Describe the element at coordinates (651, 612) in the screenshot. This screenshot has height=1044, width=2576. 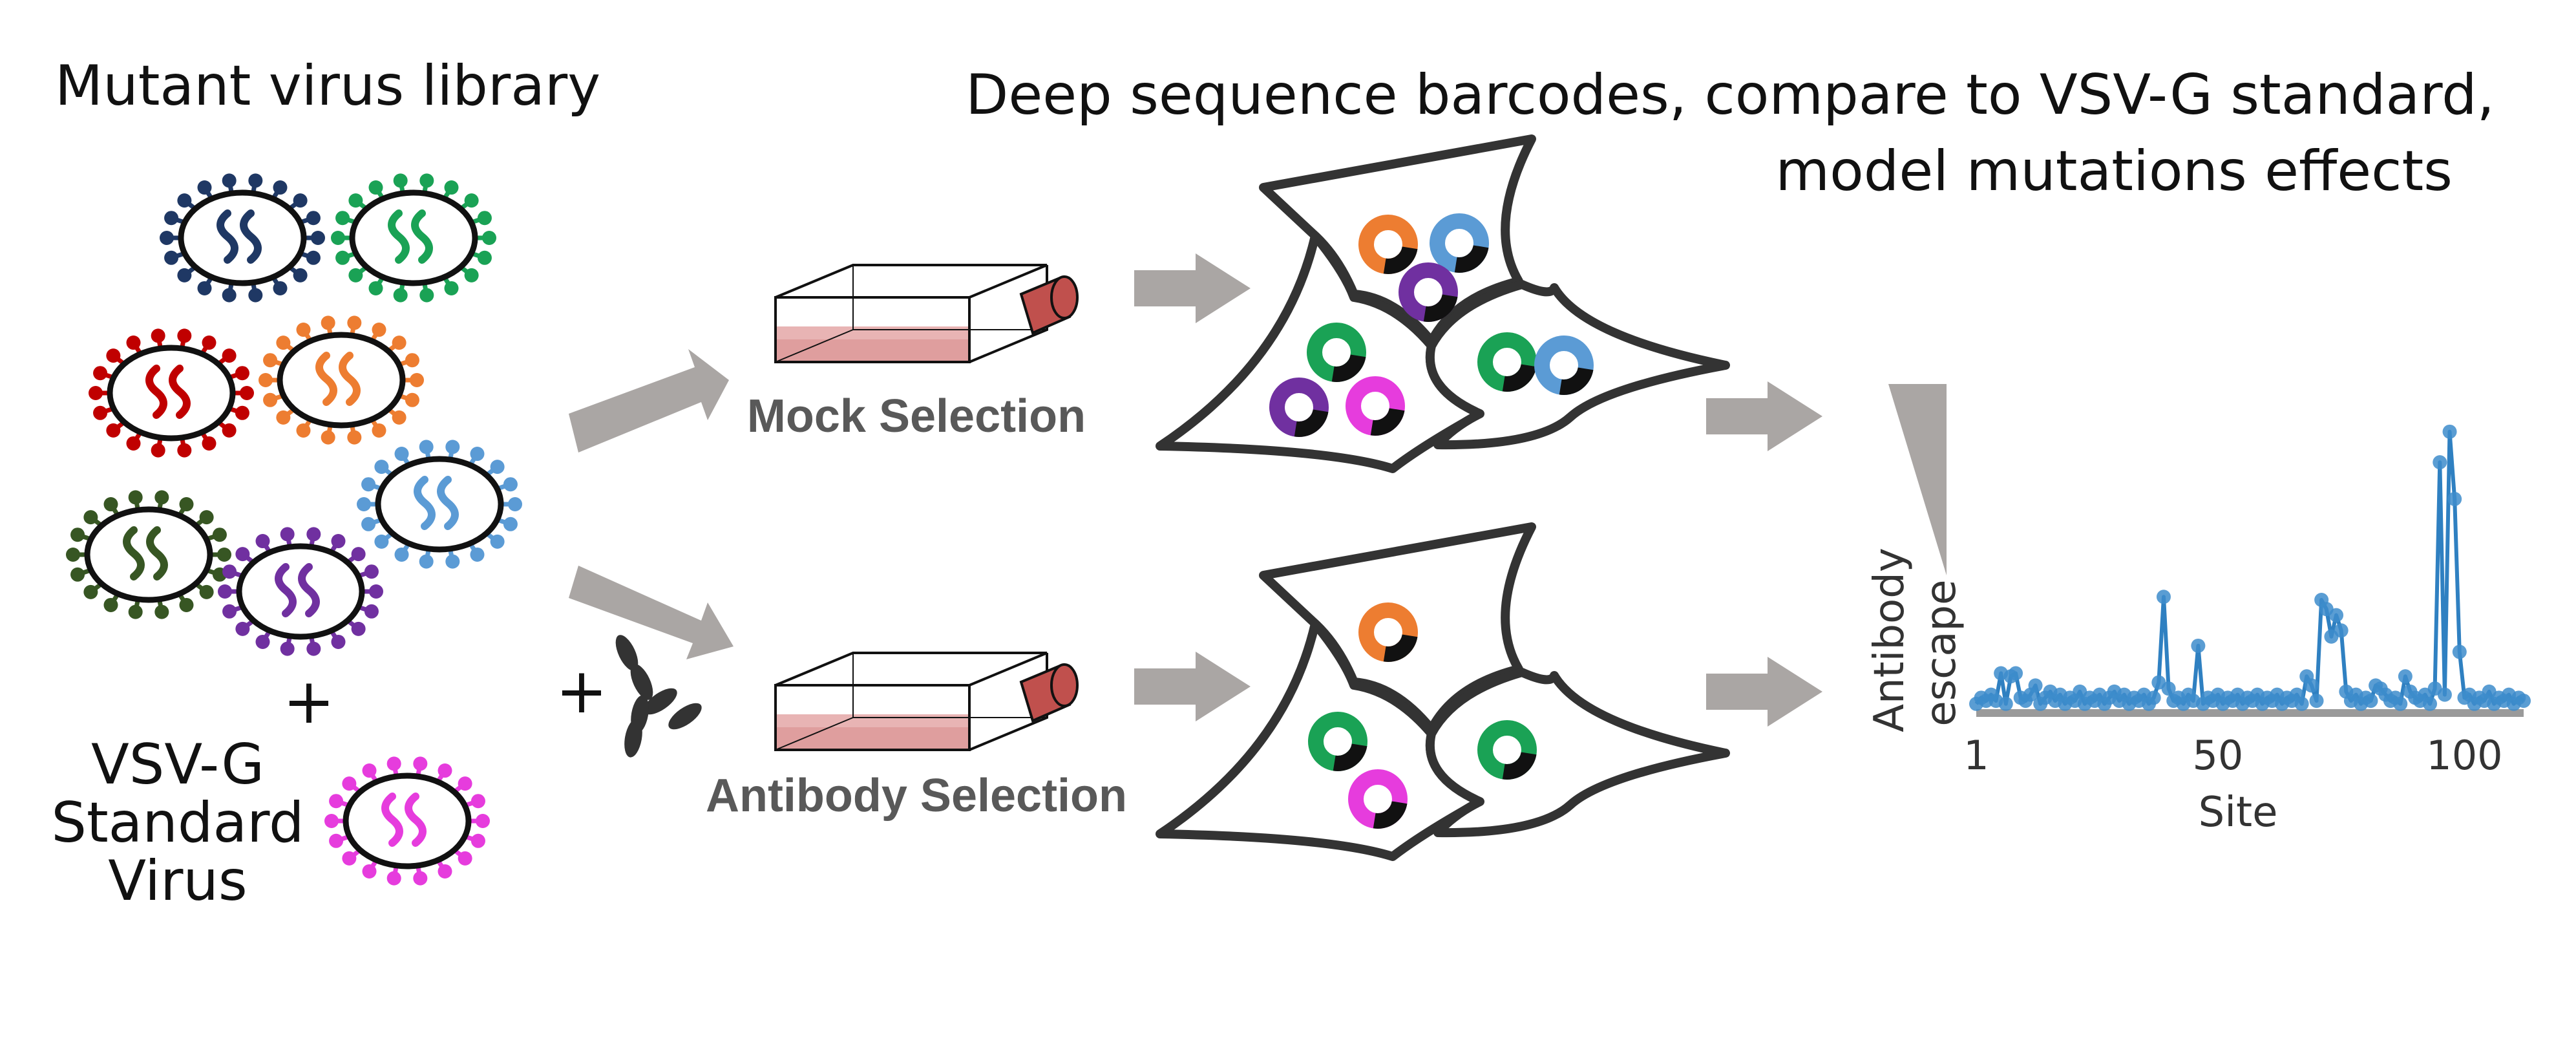
I see `arrow-to-antibody` at that location.